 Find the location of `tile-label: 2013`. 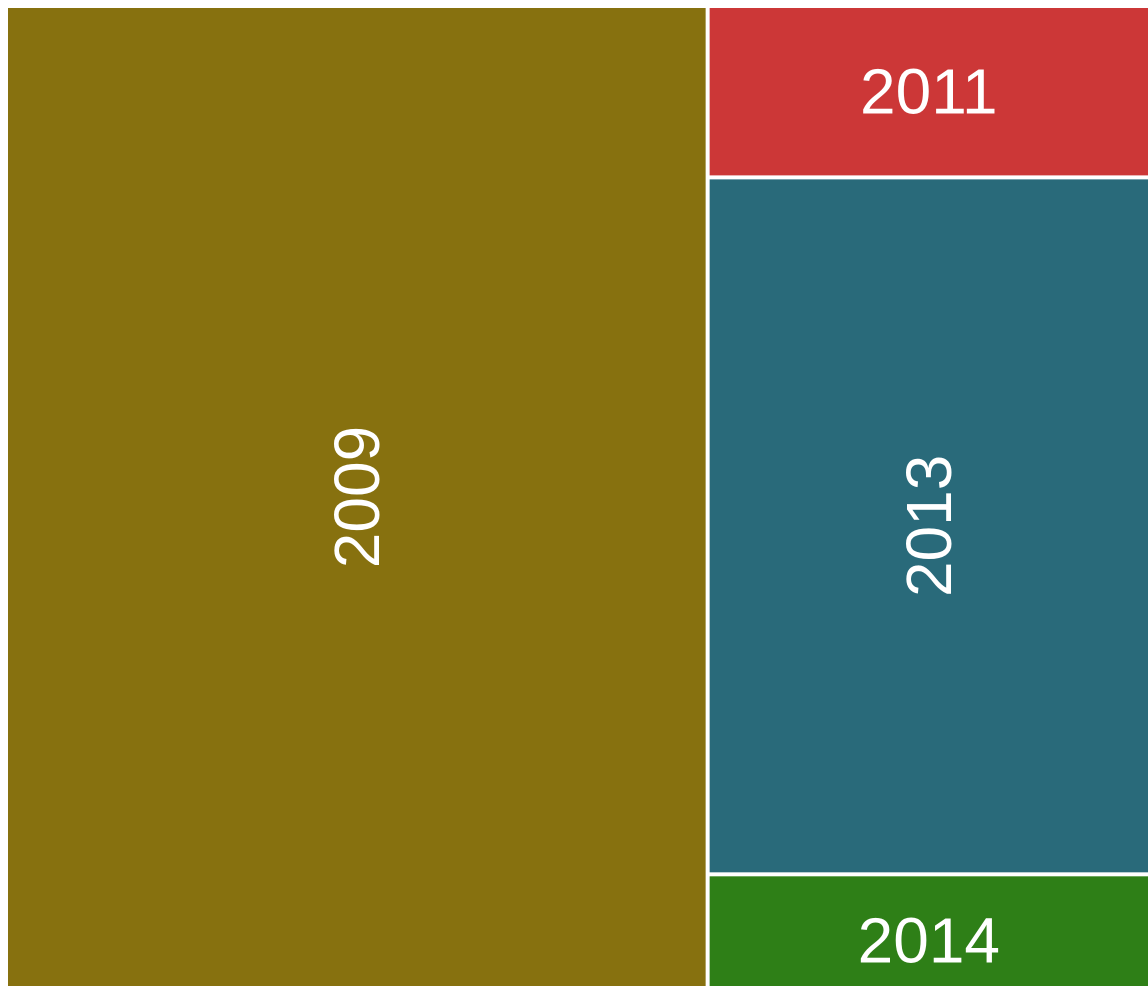

tile-label: 2013 is located at coordinates (929, 526).